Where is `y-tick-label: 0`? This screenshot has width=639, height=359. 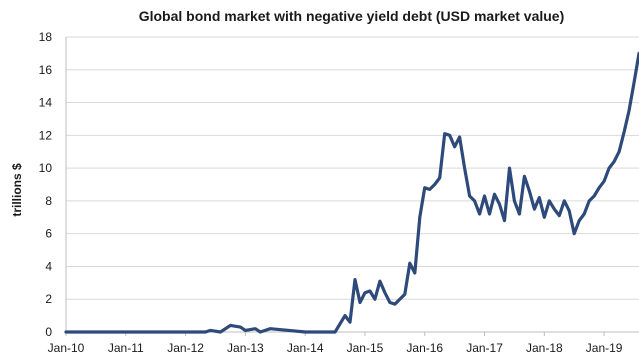
y-tick-label: 0 is located at coordinates (48, 332).